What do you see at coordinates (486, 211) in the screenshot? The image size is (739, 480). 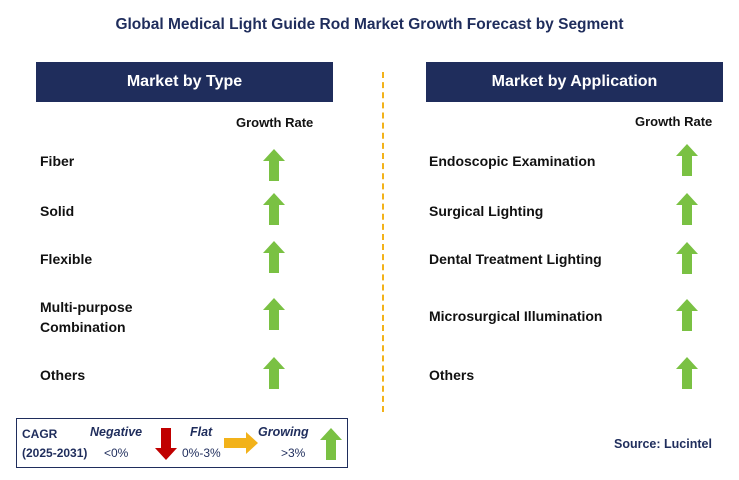 I see `application-row-label-surgical: Surgical Lighting` at bounding box center [486, 211].